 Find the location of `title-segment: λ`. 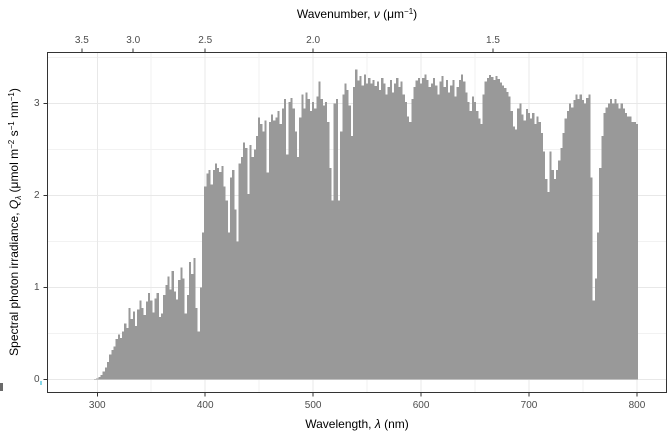

title-segment: λ is located at coordinates (377, 424).